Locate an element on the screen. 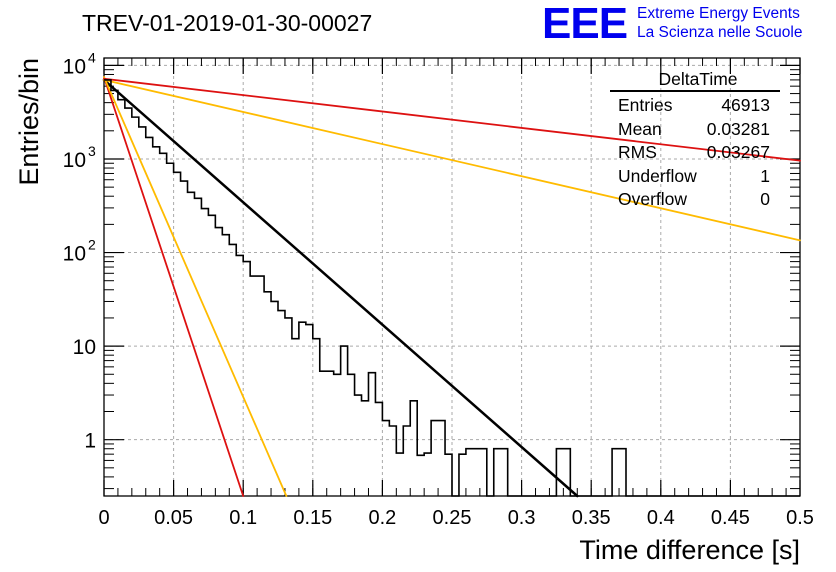 The width and height of the screenshot is (836, 572). x-tick-label: 0.35 is located at coordinates (591, 518).